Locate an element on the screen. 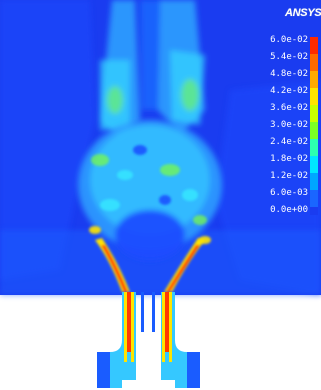 The width and height of the screenshot is (321, 390). legend-tick: 6.0e-02 is located at coordinates (289, 40).